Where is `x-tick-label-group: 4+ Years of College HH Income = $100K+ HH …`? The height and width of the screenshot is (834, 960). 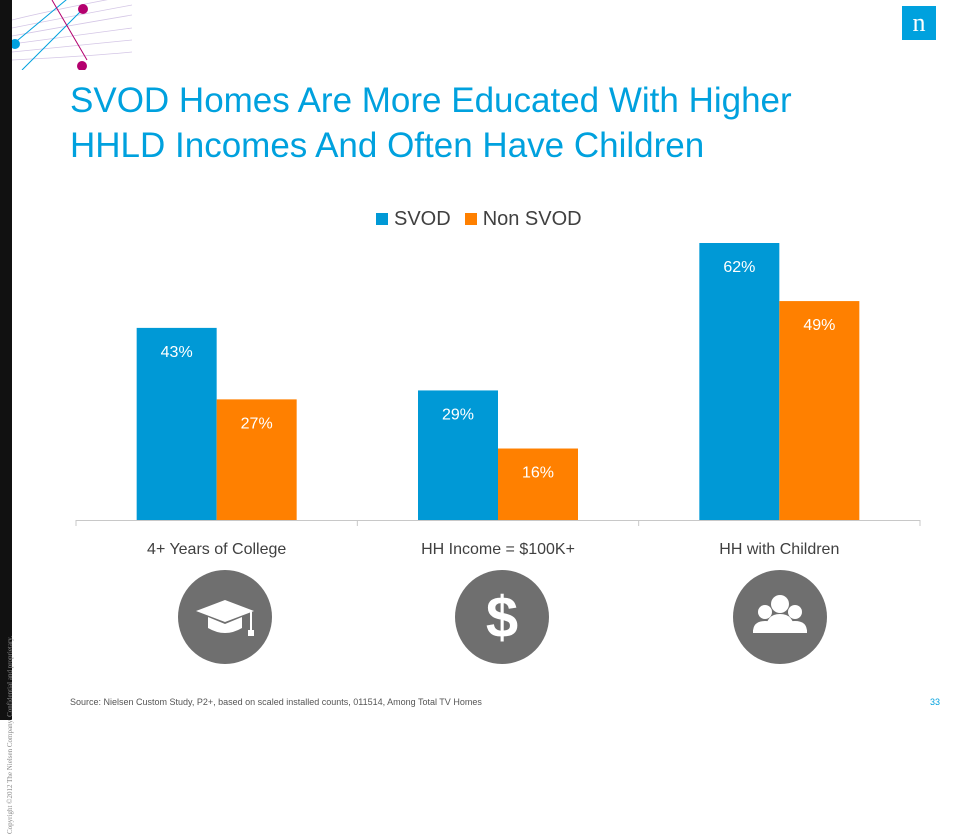 x-tick-label-group: 4+ Years of College HH Income = $100K+ HH … is located at coordinates (493, 549).